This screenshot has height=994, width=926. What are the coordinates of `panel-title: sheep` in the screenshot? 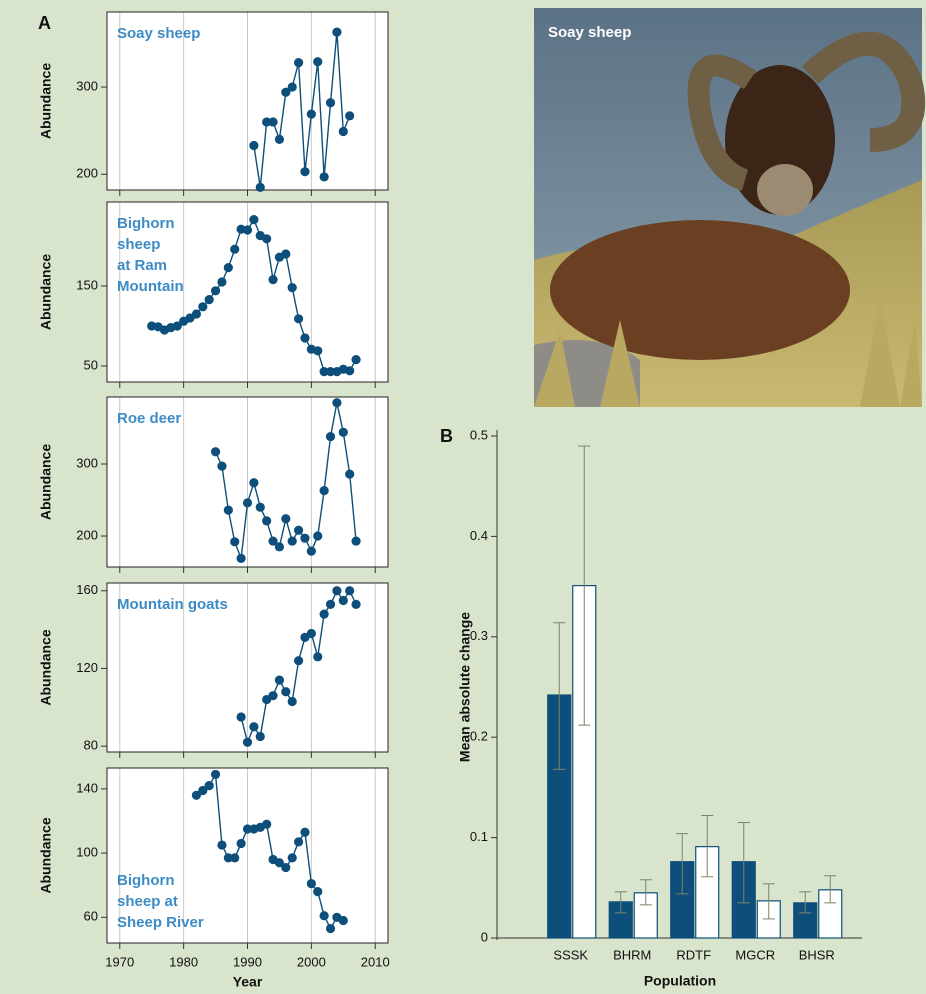 It's located at (138, 244).